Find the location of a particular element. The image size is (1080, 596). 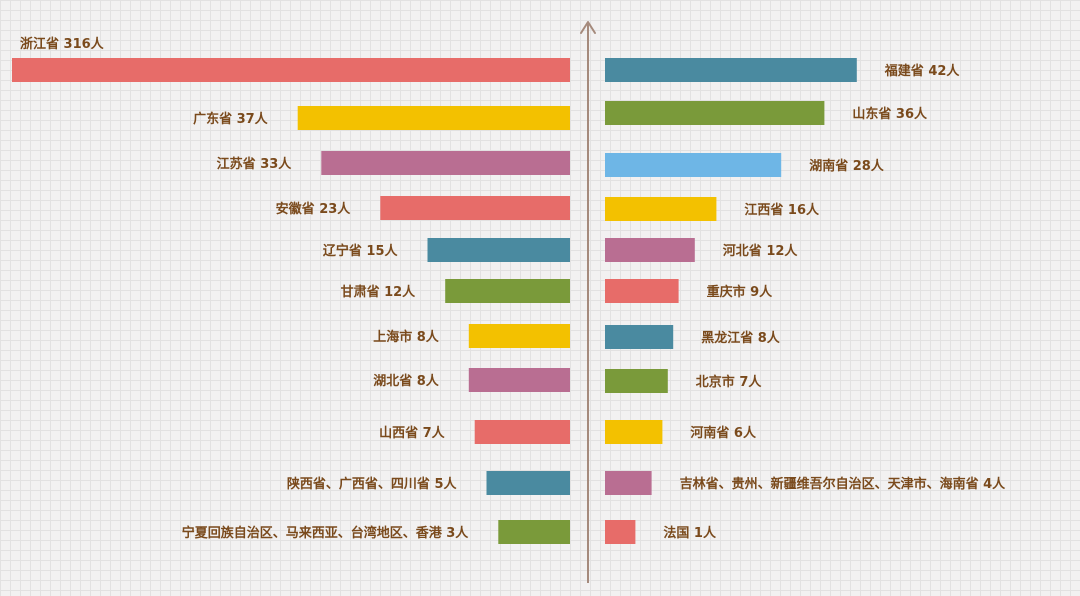

bar-label-right-3: 江西省 16人 is located at coordinates (782, 210).